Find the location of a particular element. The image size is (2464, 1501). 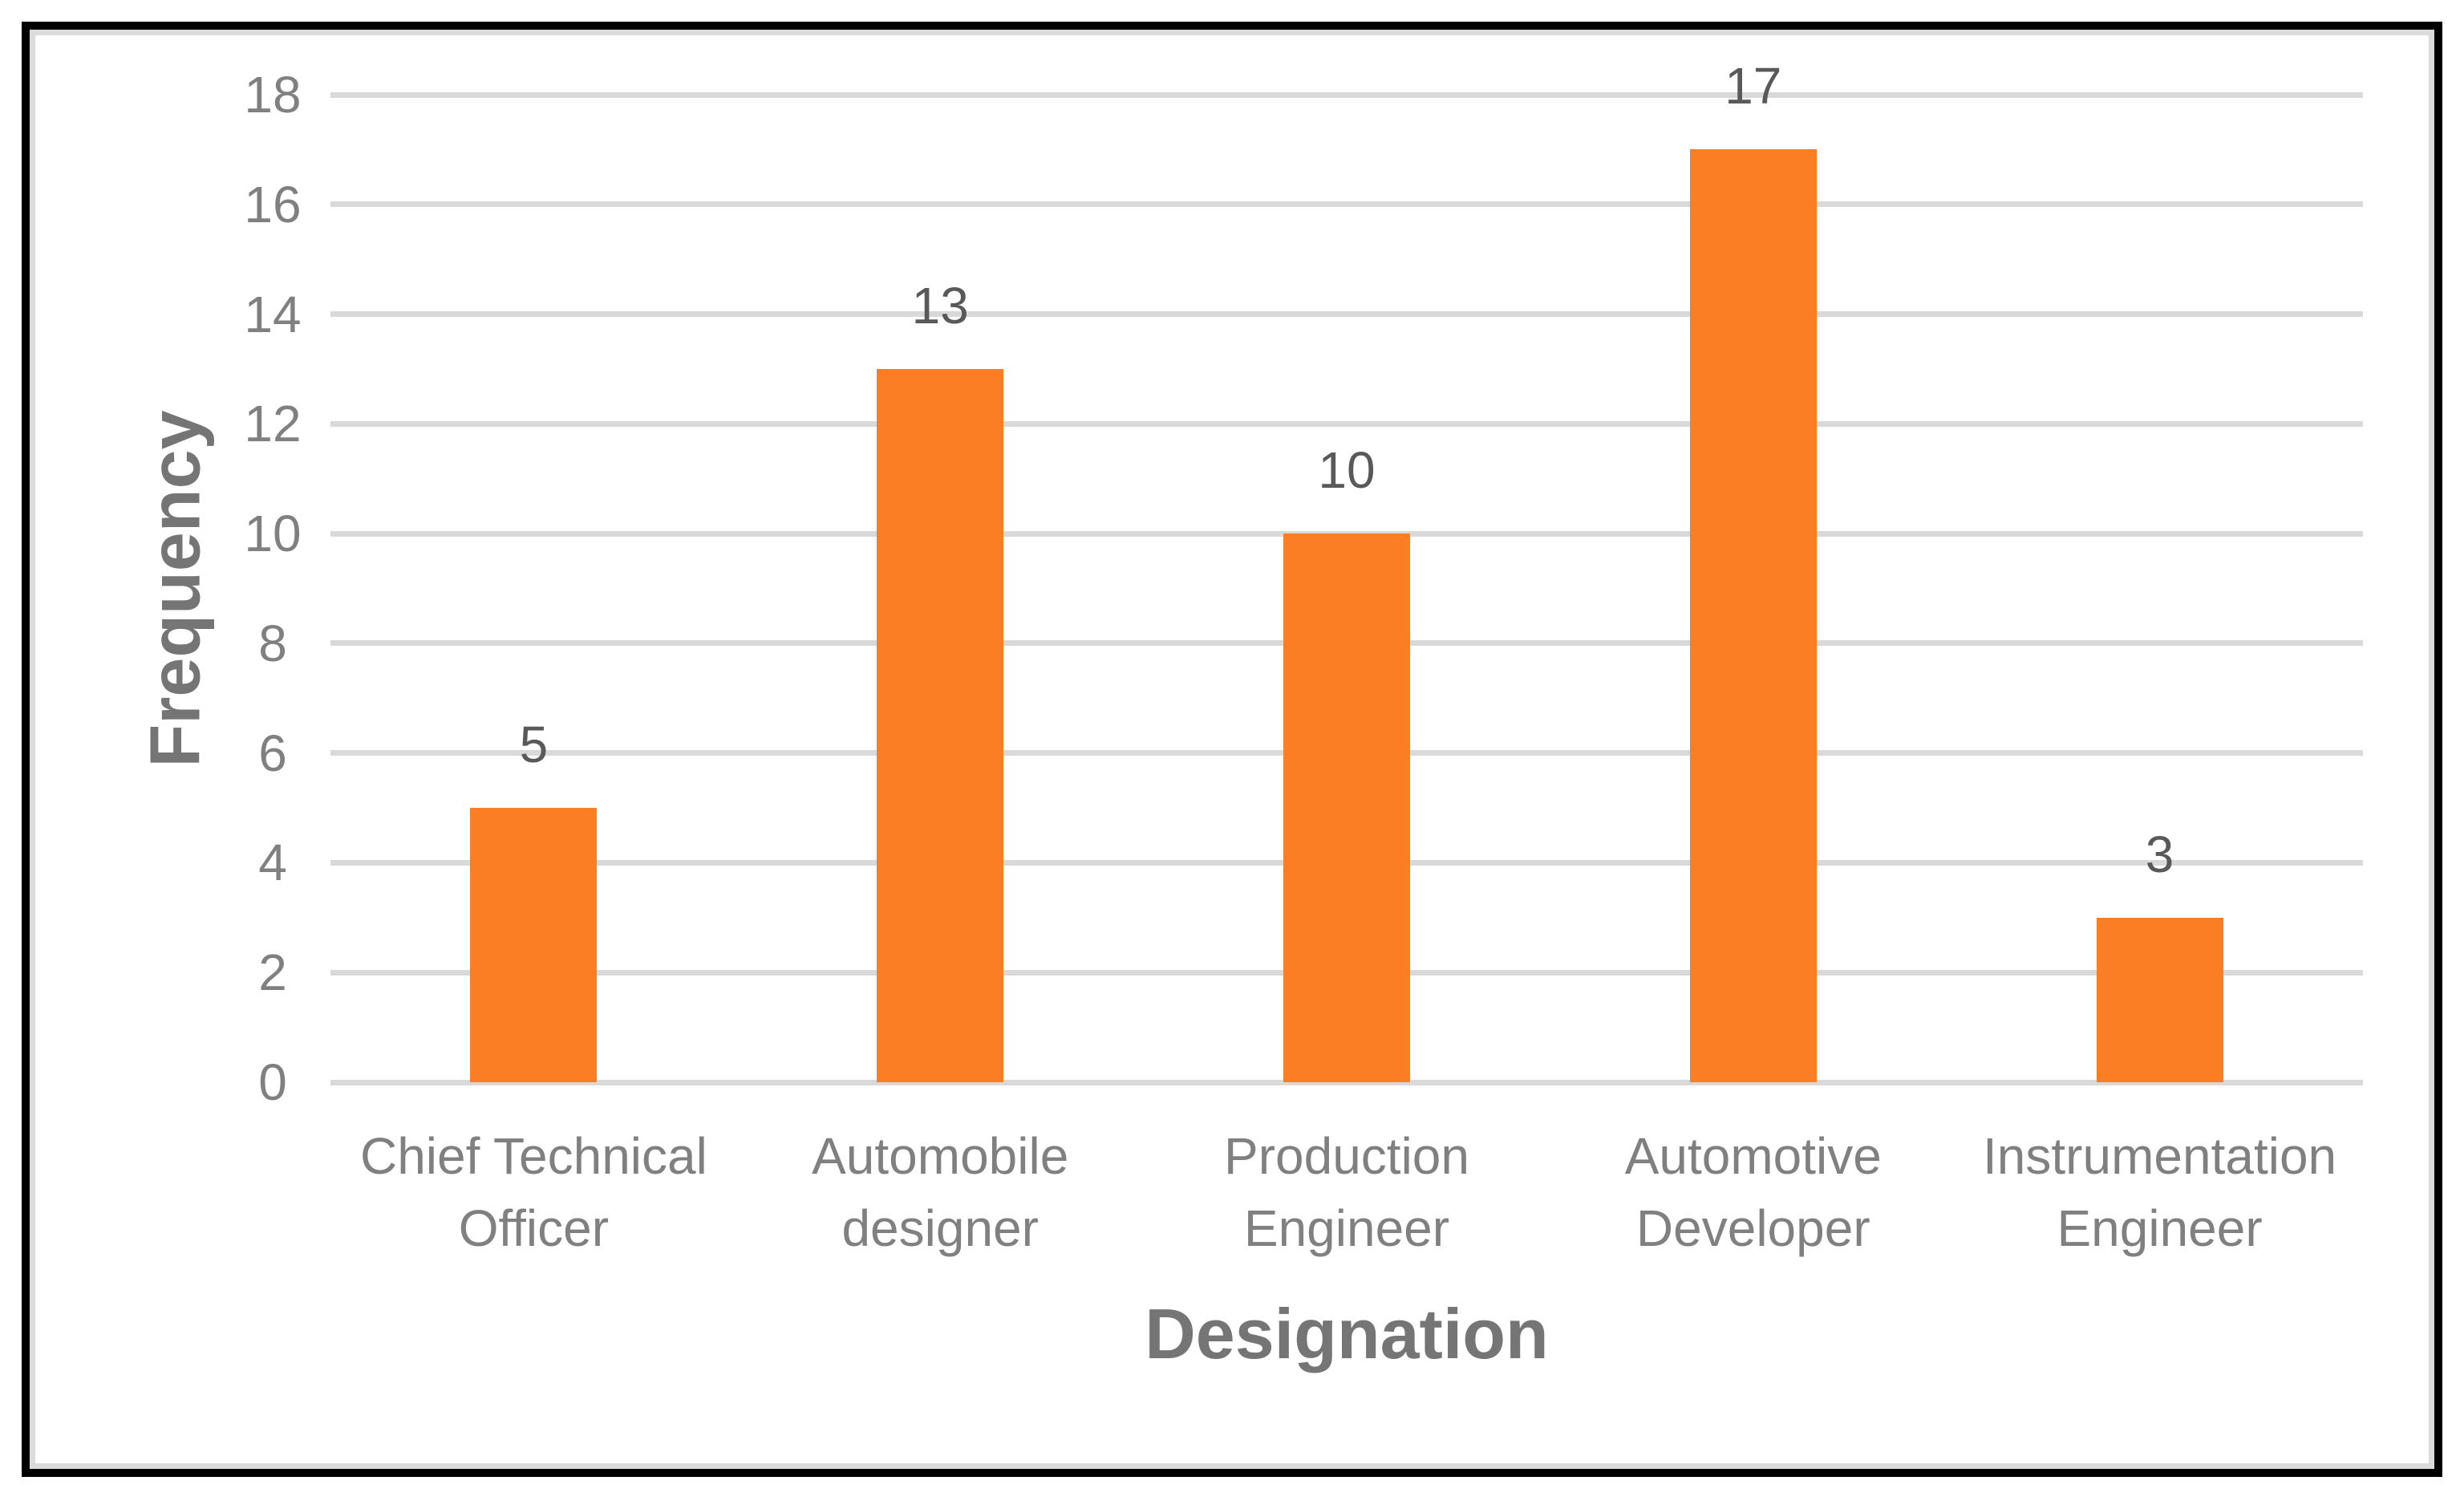

category-label-line: Instrumentation is located at coordinates (2160, 1156).